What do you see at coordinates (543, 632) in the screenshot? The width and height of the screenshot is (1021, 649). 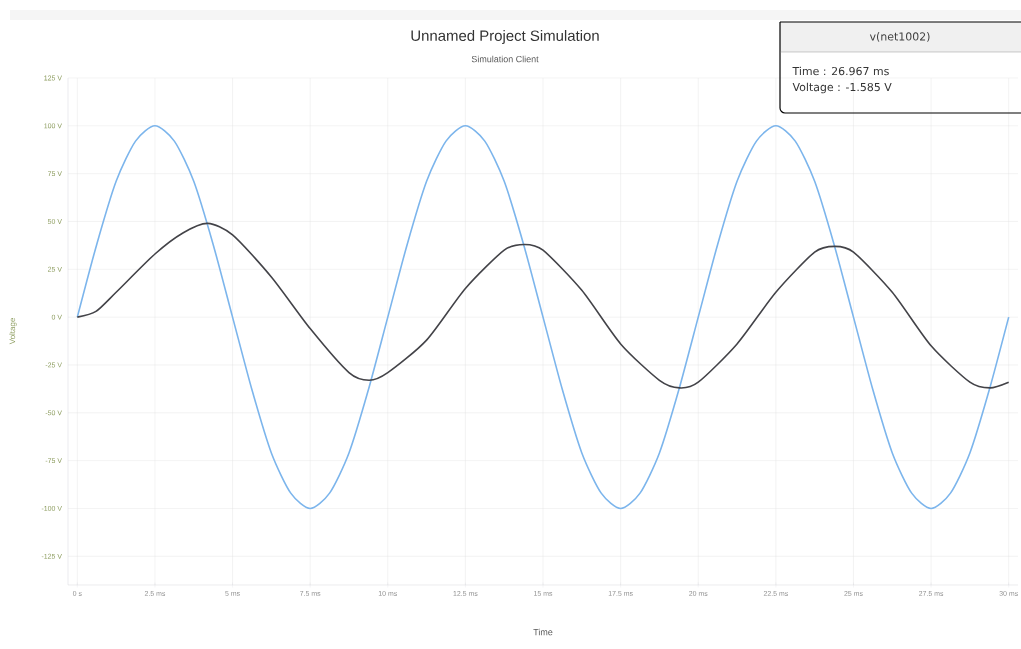 I see `x-axis-title: Time` at bounding box center [543, 632].